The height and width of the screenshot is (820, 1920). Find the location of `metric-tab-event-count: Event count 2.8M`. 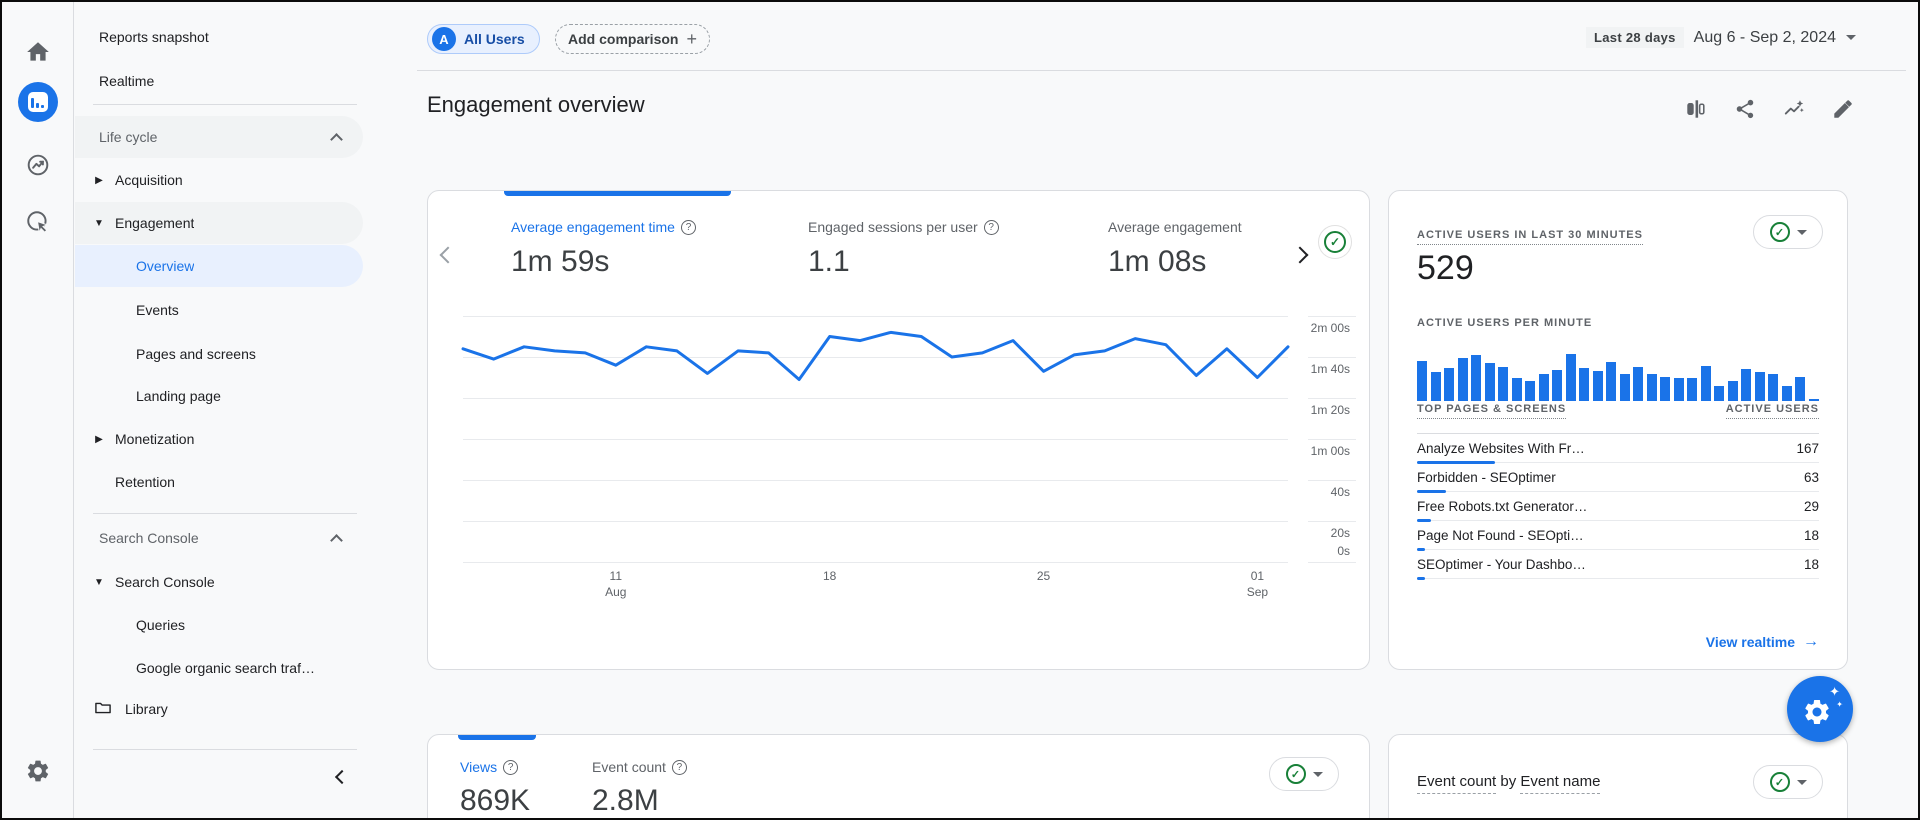

metric-tab-event-count: Event count 2.8M is located at coordinates (639, 788).